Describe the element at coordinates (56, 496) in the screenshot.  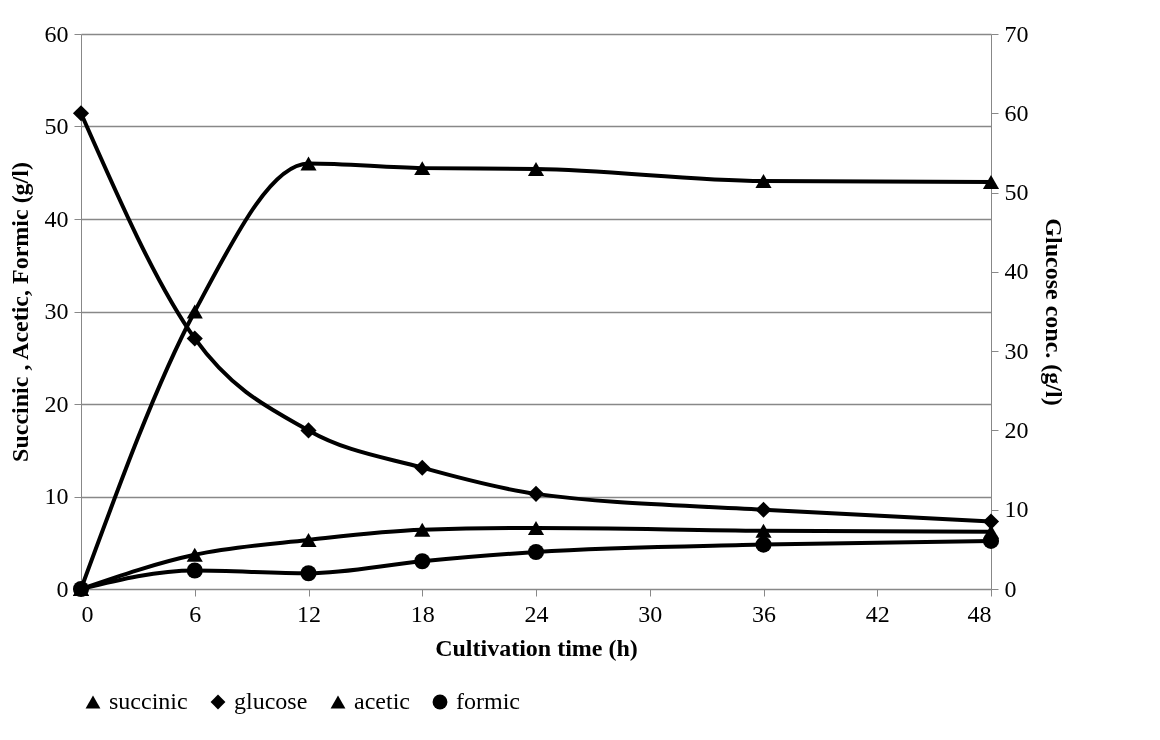
I see `y-tick-label: 10` at that location.